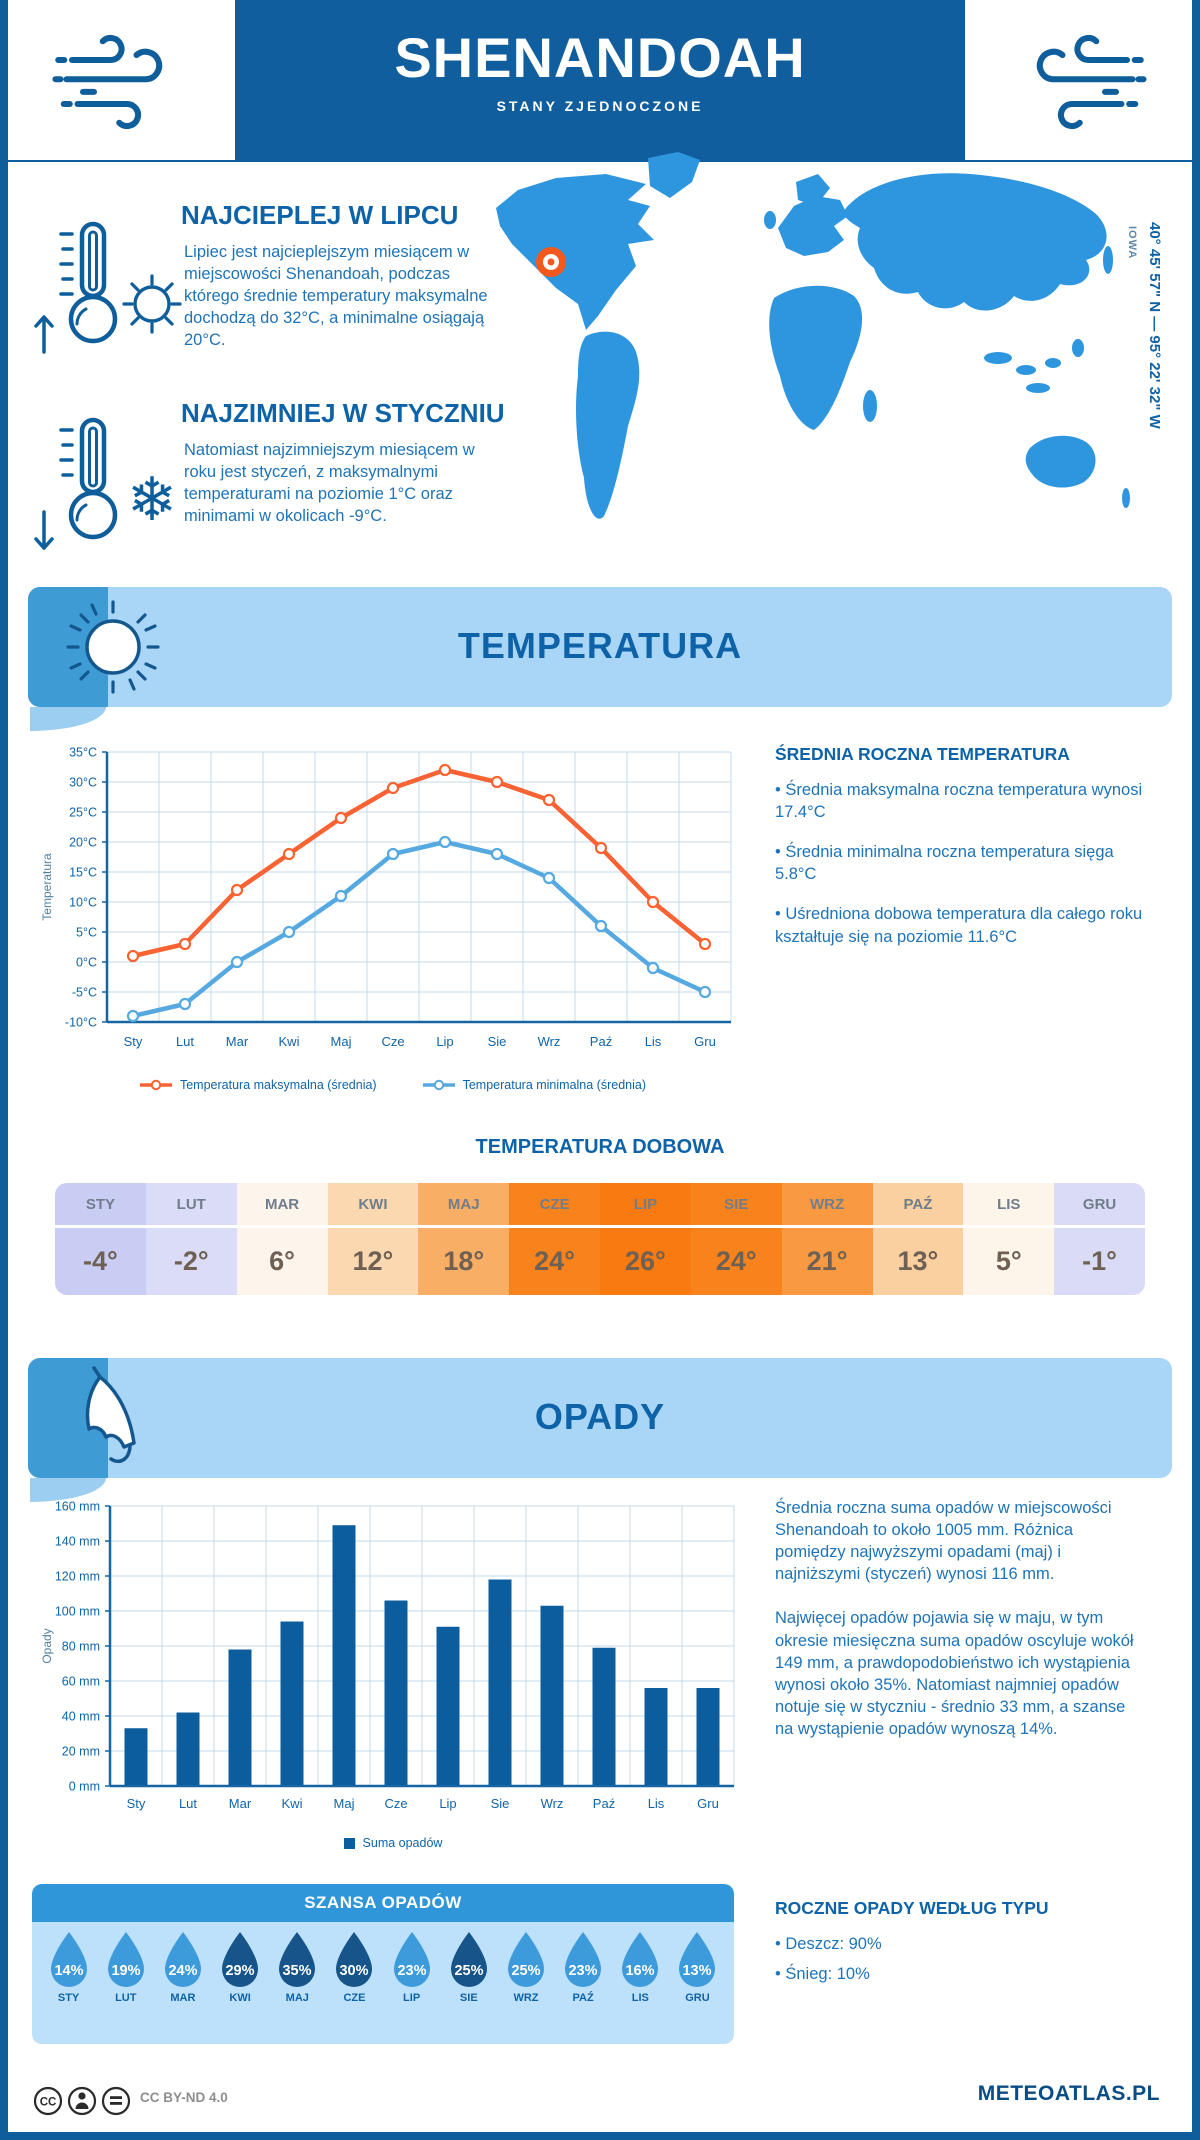 The image size is (1200, 2140). What do you see at coordinates (86, 963) in the screenshot?
I see `svg-text: 0°C` at bounding box center [86, 963].